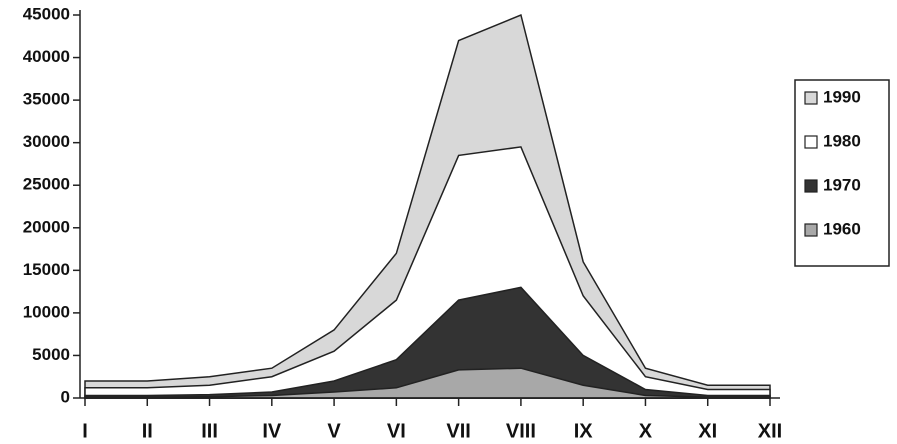 The height and width of the screenshot is (444, 897). What do you see at coordinates (842, 228) in the screenshot?
I see `legend-label: 1960` at bounding box center [842, 228].